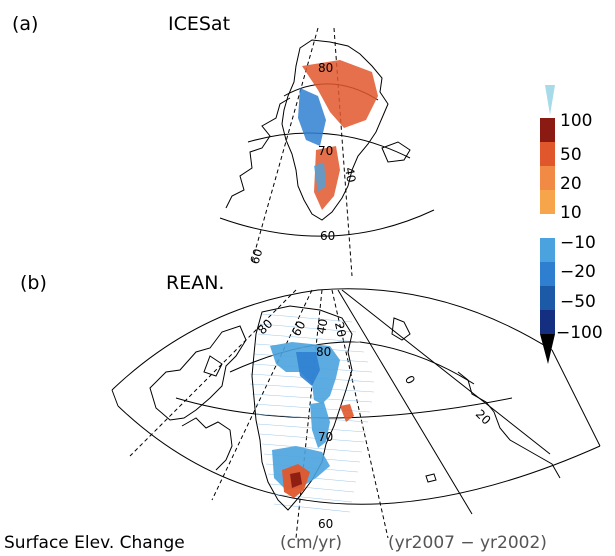 Image resolution: width=615 pixels, height=556 pixels. I want to click on panel-b-label-lon-80: 80, so click(265, 326).